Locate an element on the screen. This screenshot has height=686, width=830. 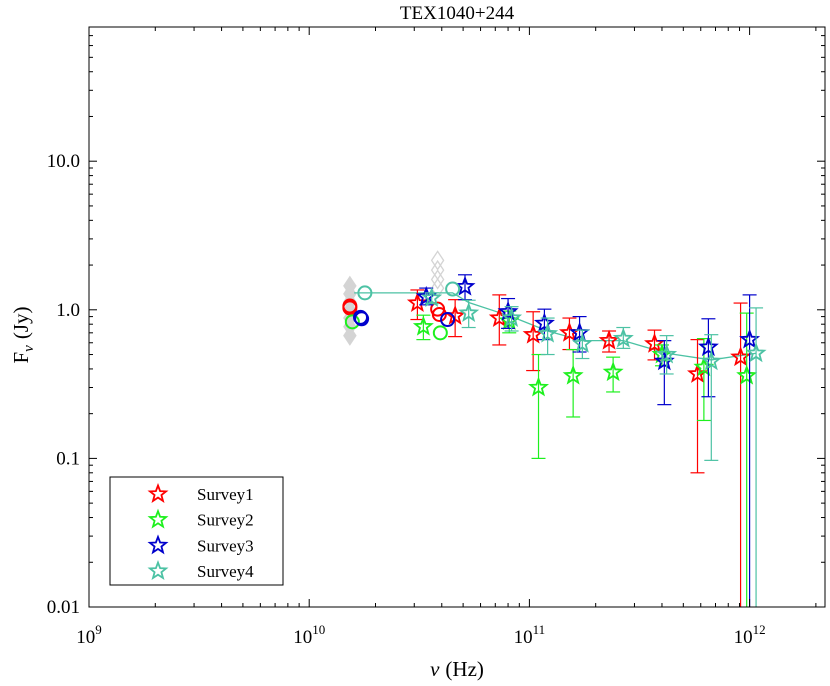
legend-entry-survey3: Survey3 is located at coordinates (200, 544).